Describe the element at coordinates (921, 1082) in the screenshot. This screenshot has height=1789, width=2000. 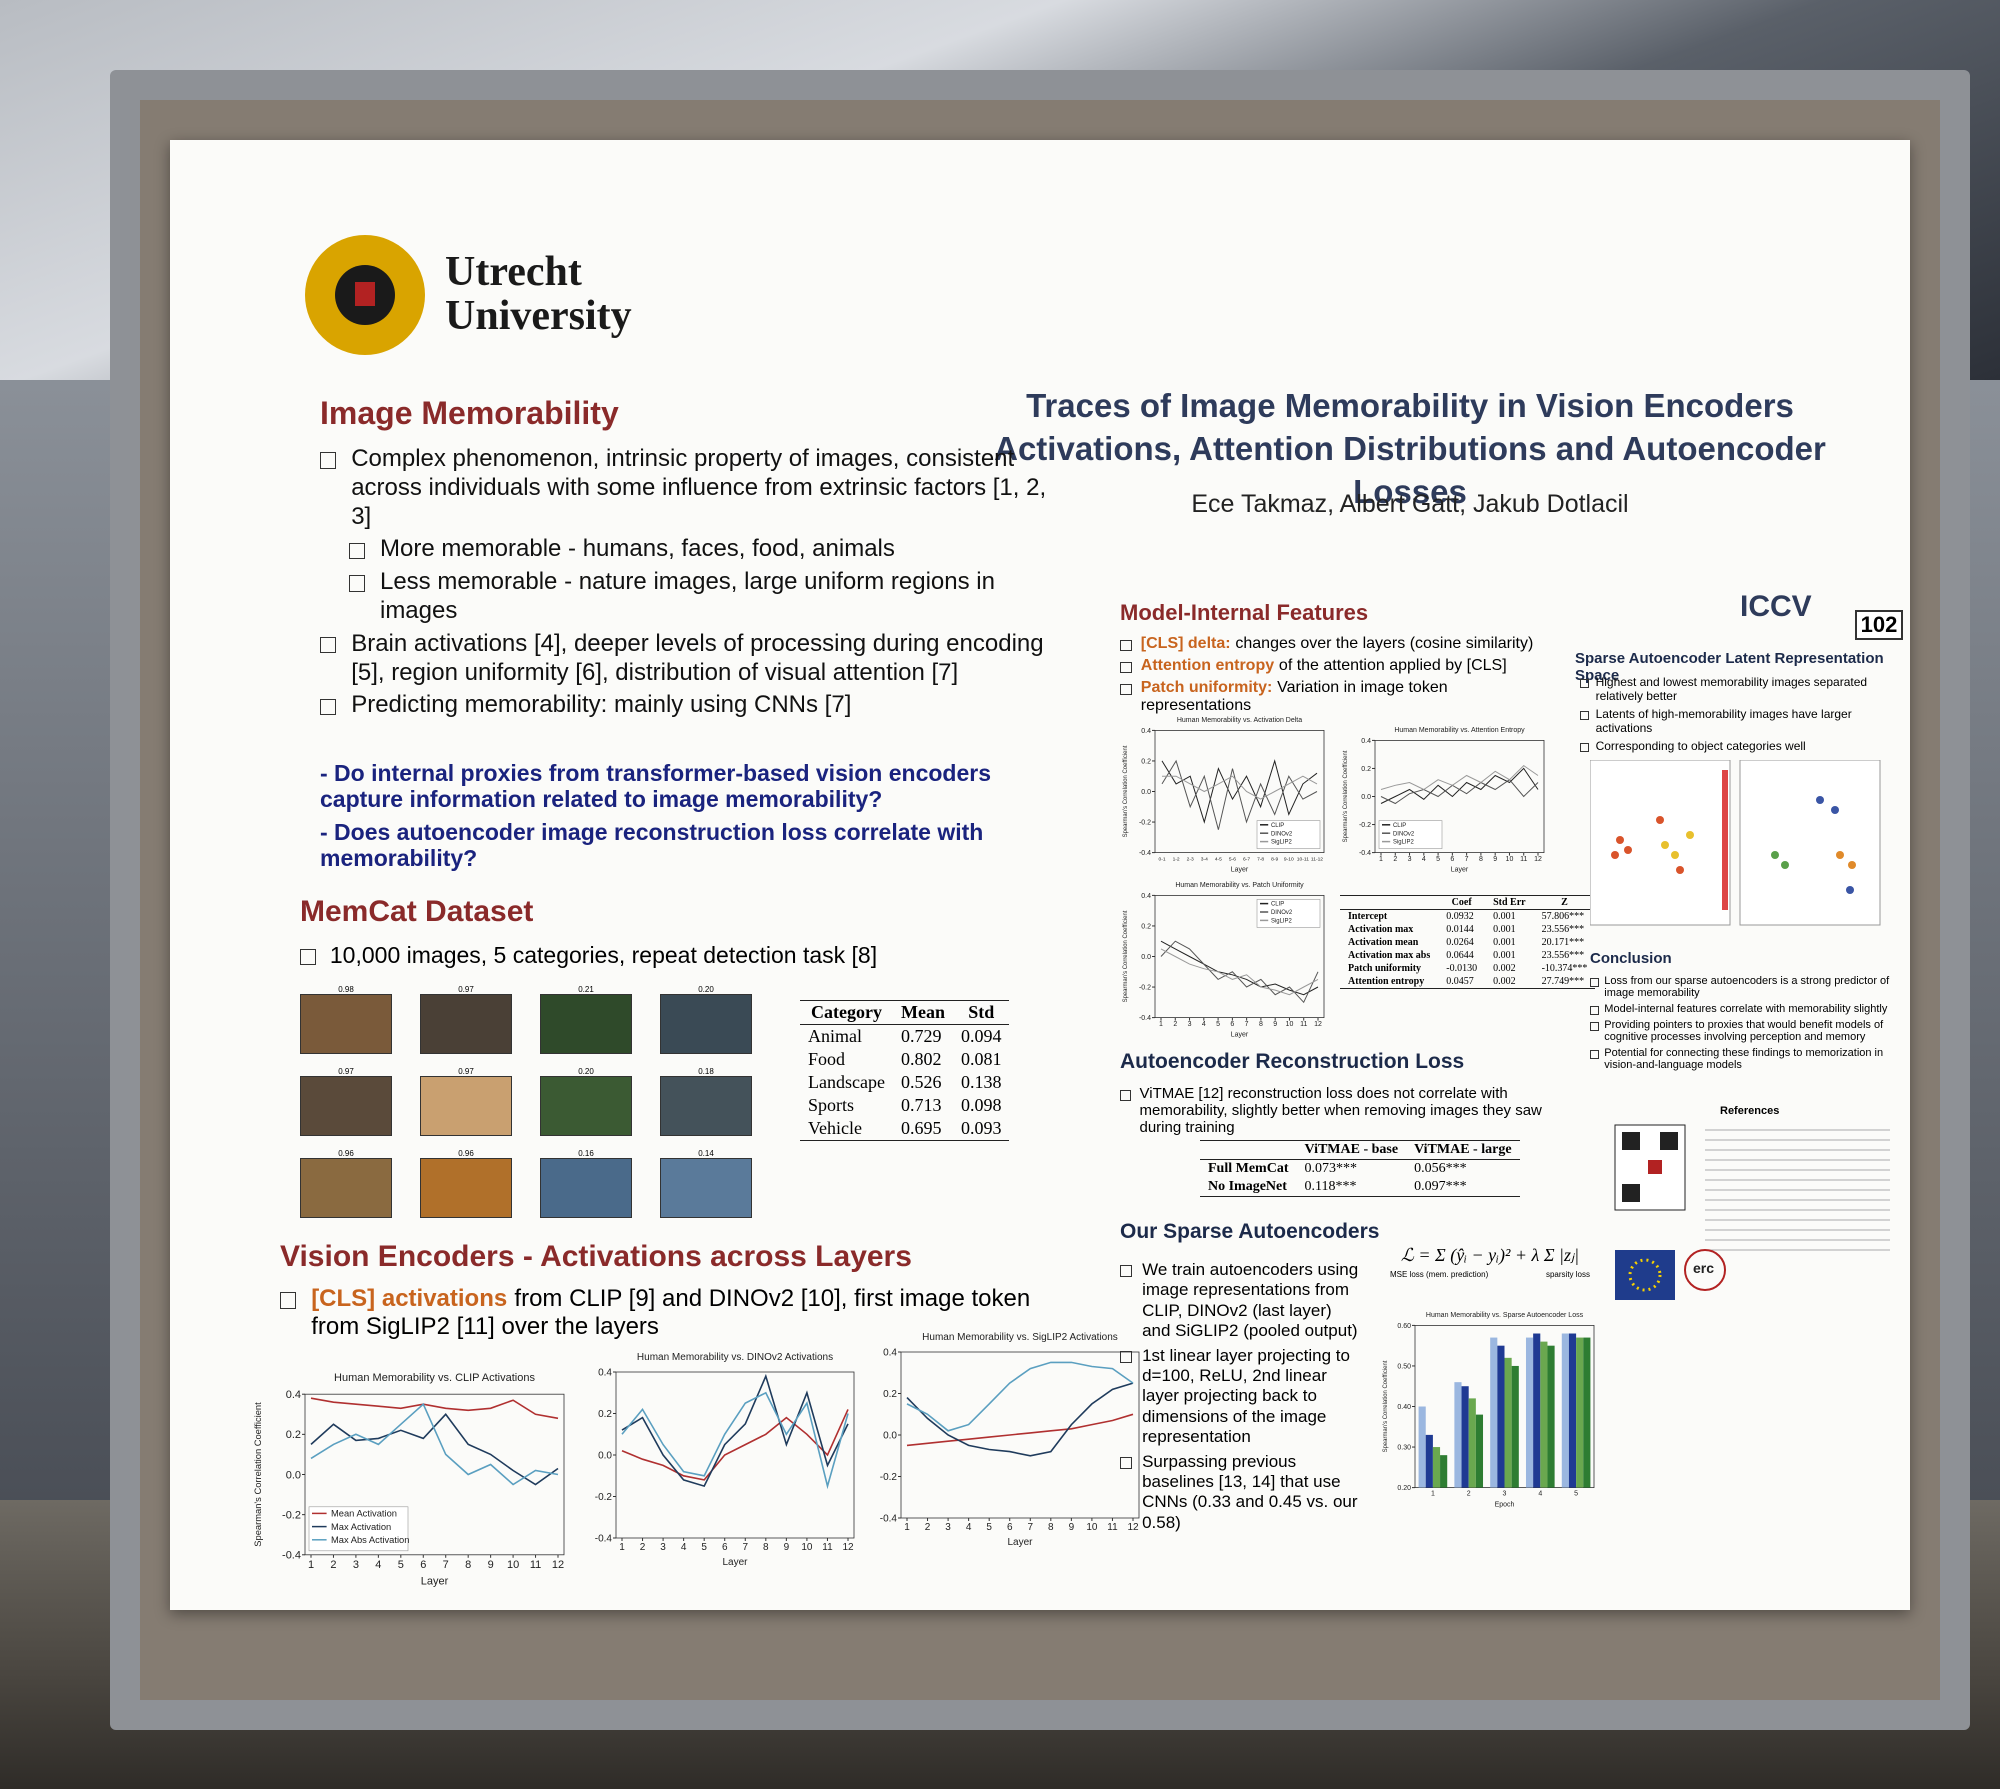
I see `table-cell: 0.526` at that location.